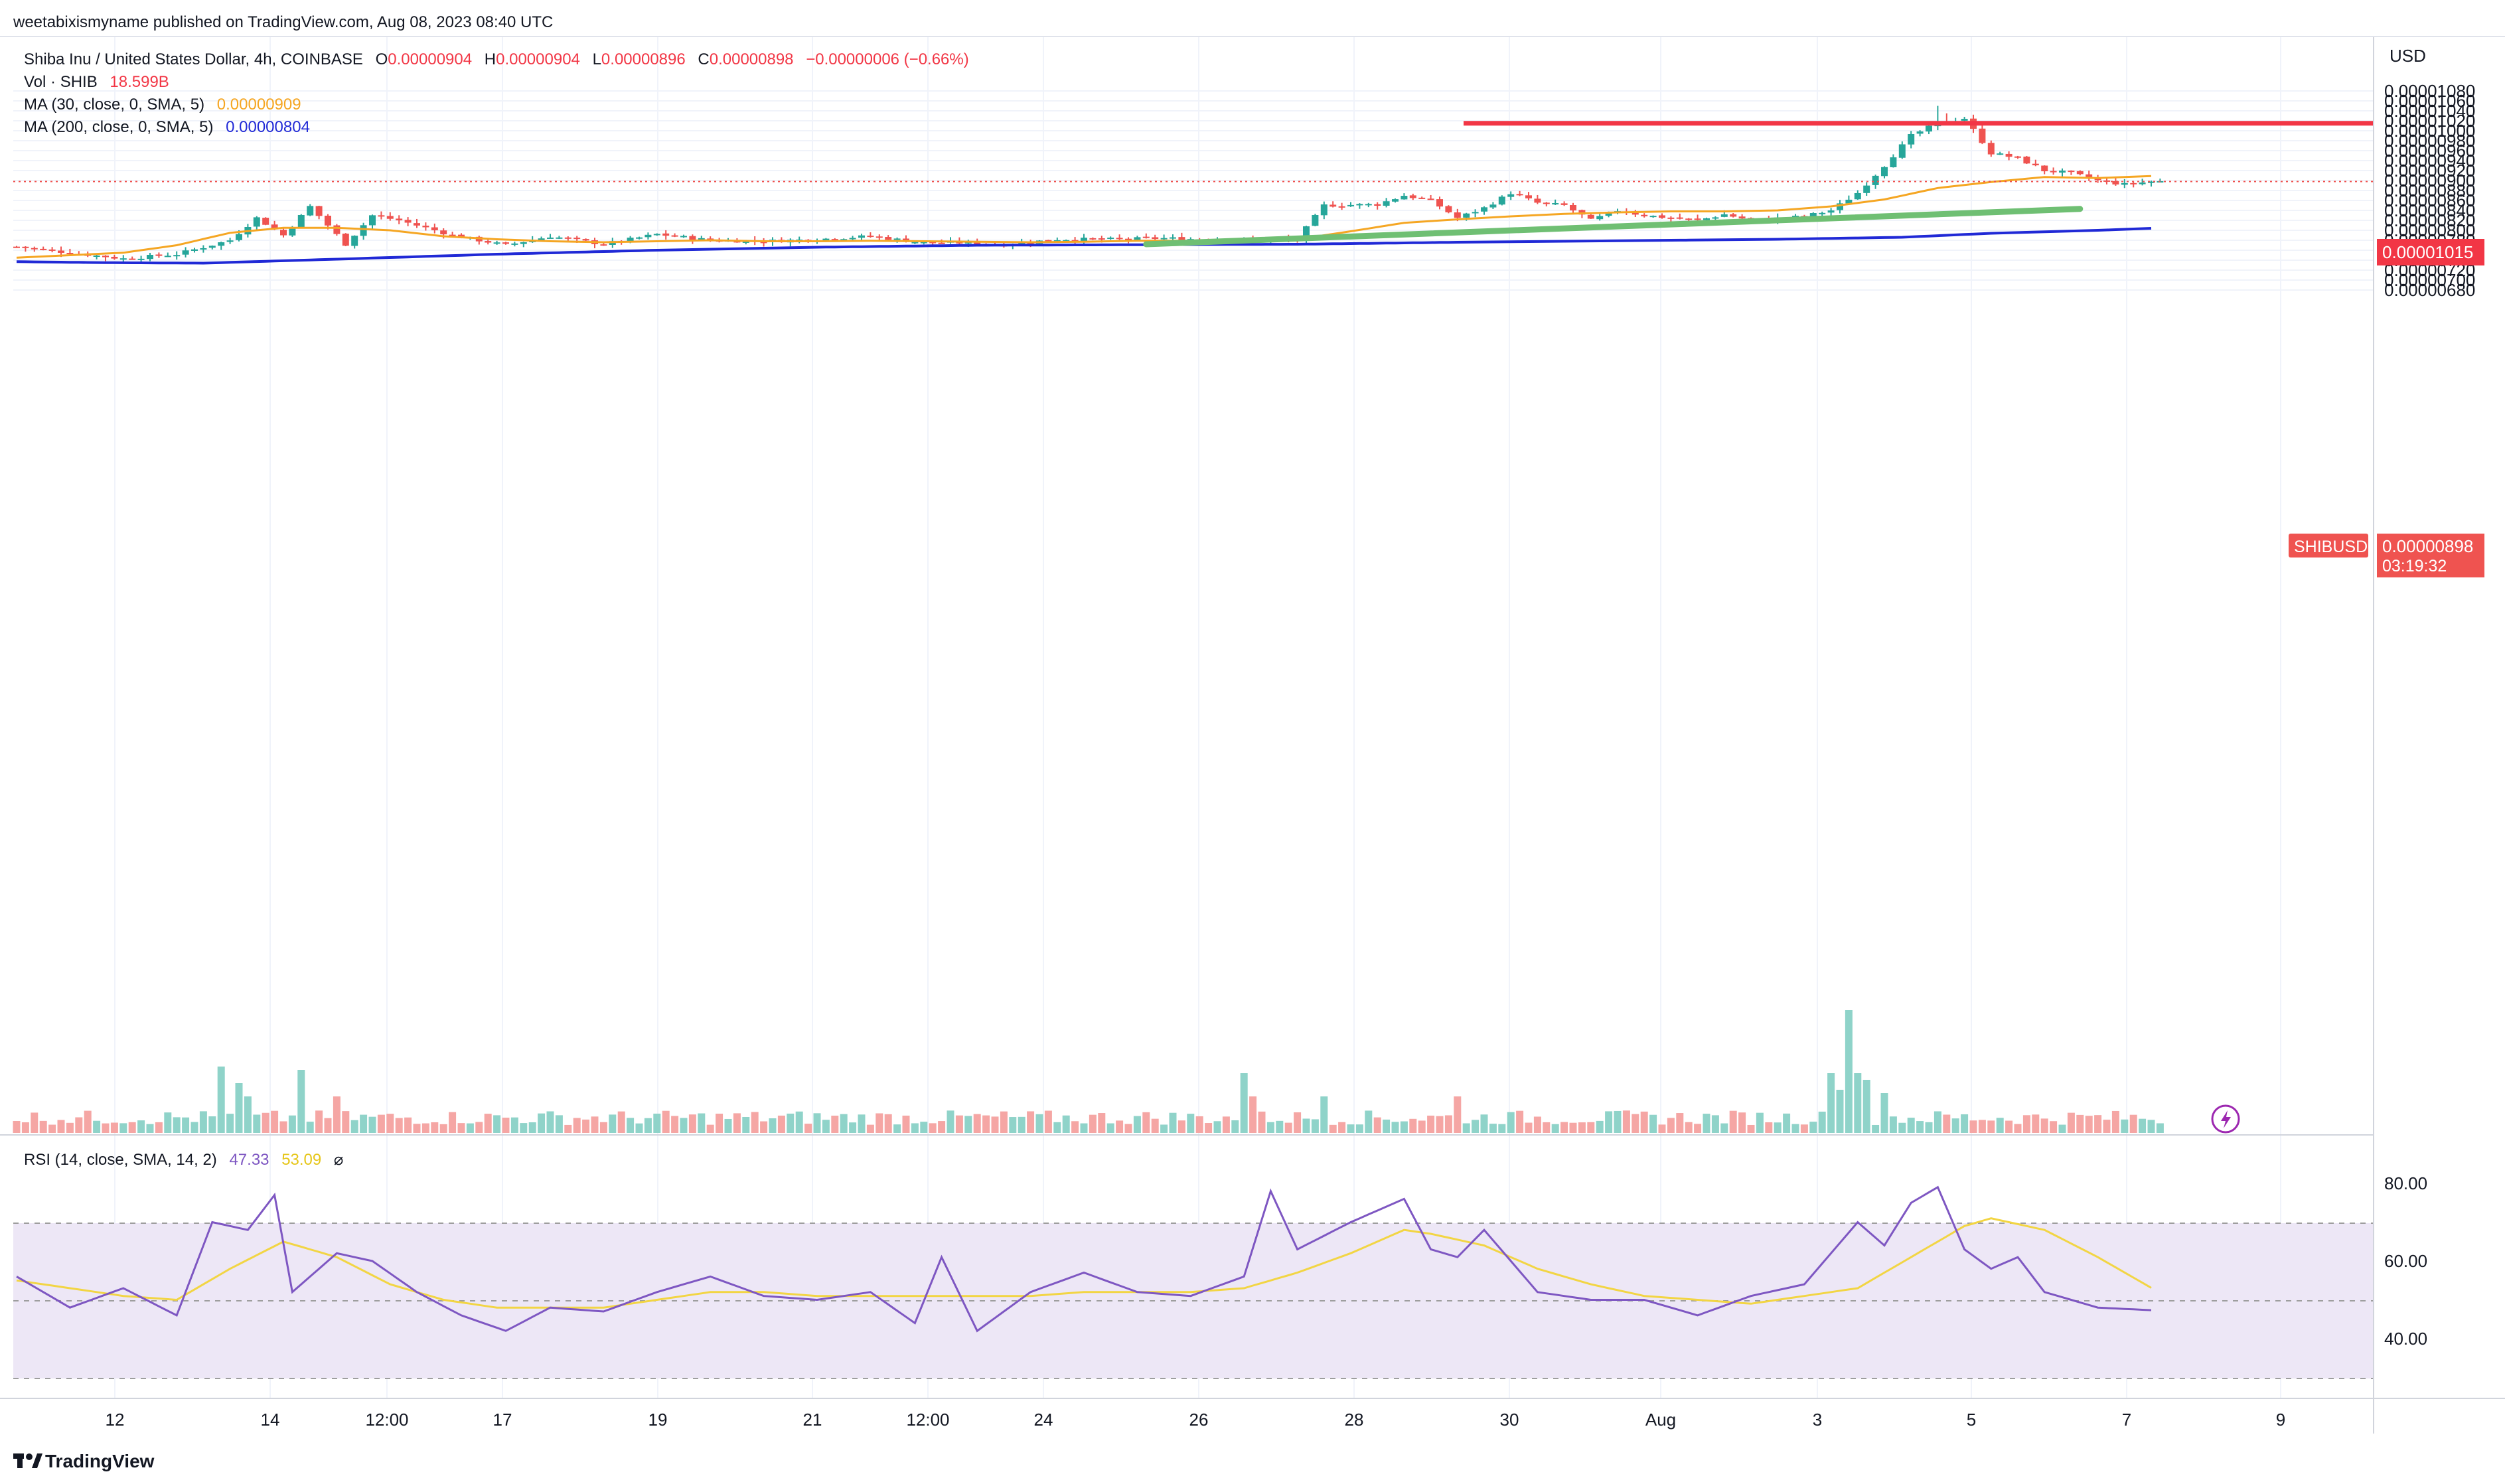  Describe the element at coordinates (2427, 546) in the screenshot. I see `last-price-label: 0.00000898` at that location.